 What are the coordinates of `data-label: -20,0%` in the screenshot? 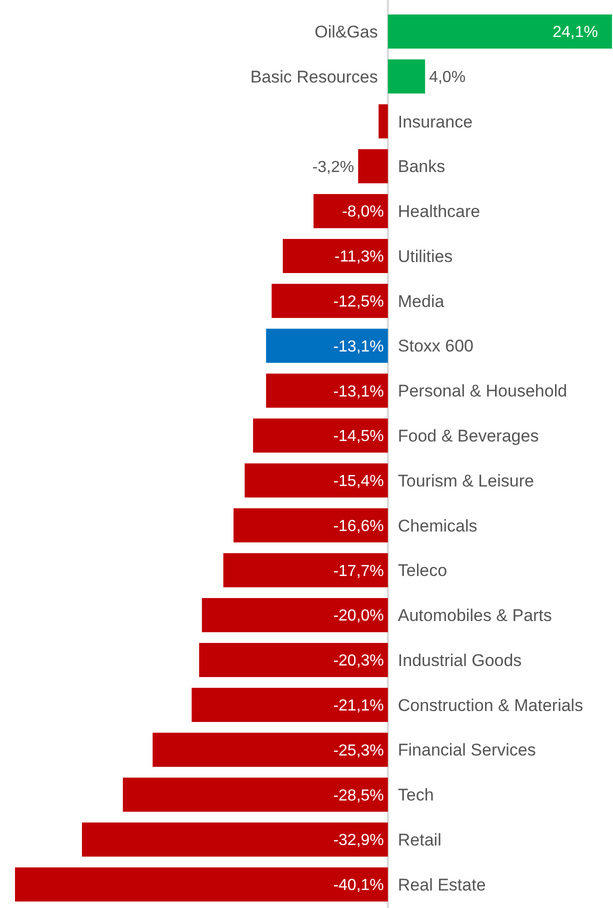 It's located at (358, 616).